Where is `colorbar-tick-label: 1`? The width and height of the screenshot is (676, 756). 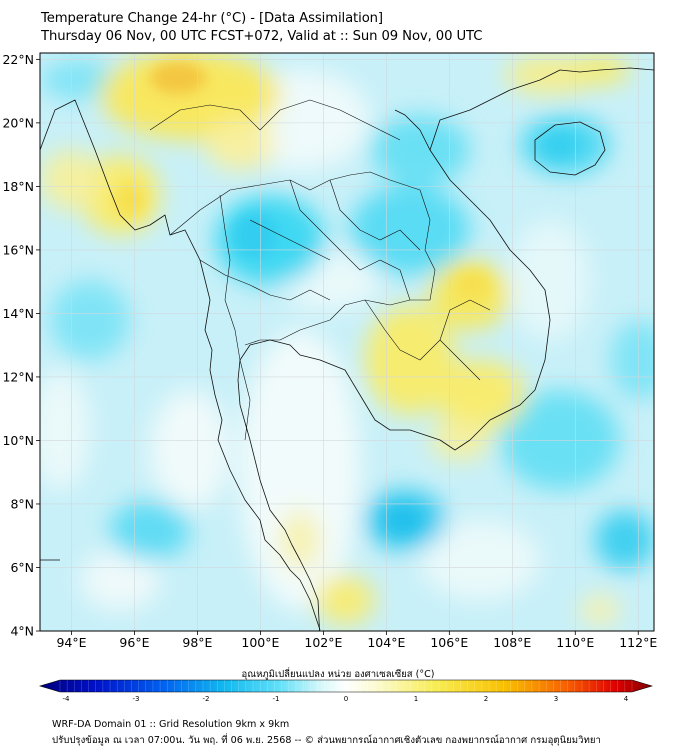 colorbar-tick-label: 1 is located at coordinates (416, 699).